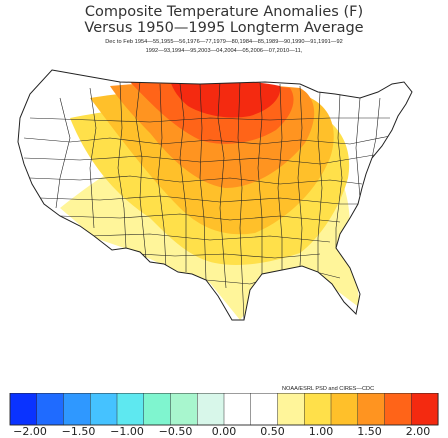 The height and width of the screenshot is (438, 448). I want to click on data-credit: NOAA/ESRL PSD and CIRES—CDC, so click(328, 389).